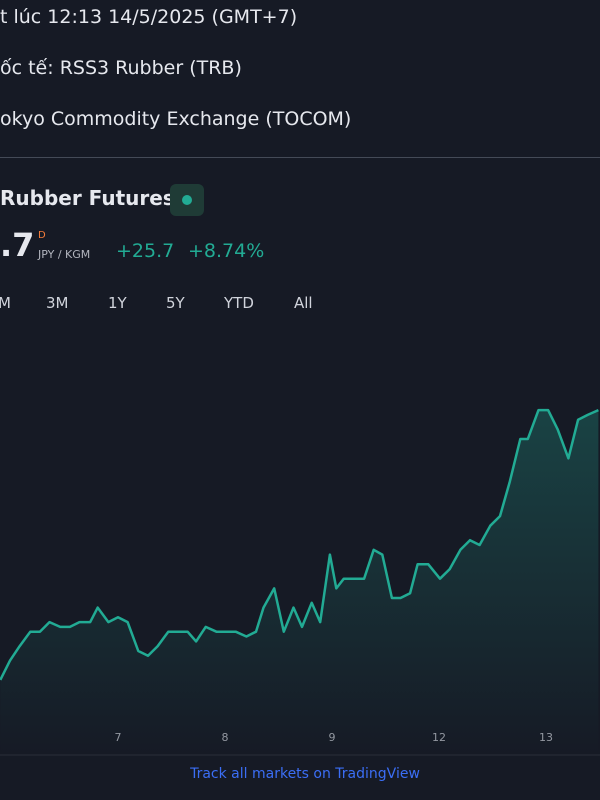  I want to click on widget-title: Rubber Futures, so click(87, 198).